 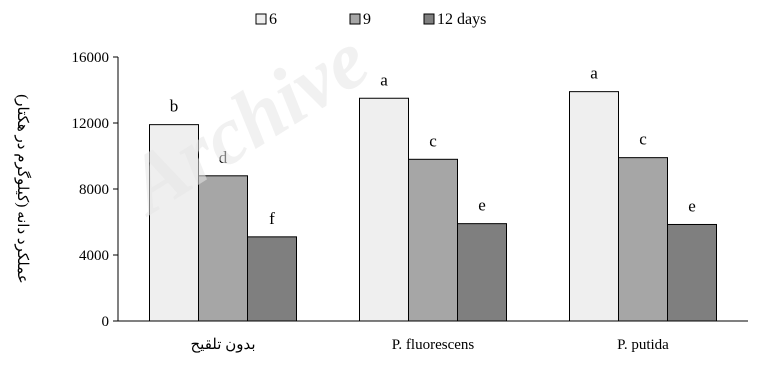 I want to click on x-axis: بدون تلقیح P. fluorescens P. putida, so click(x=433, y=336).